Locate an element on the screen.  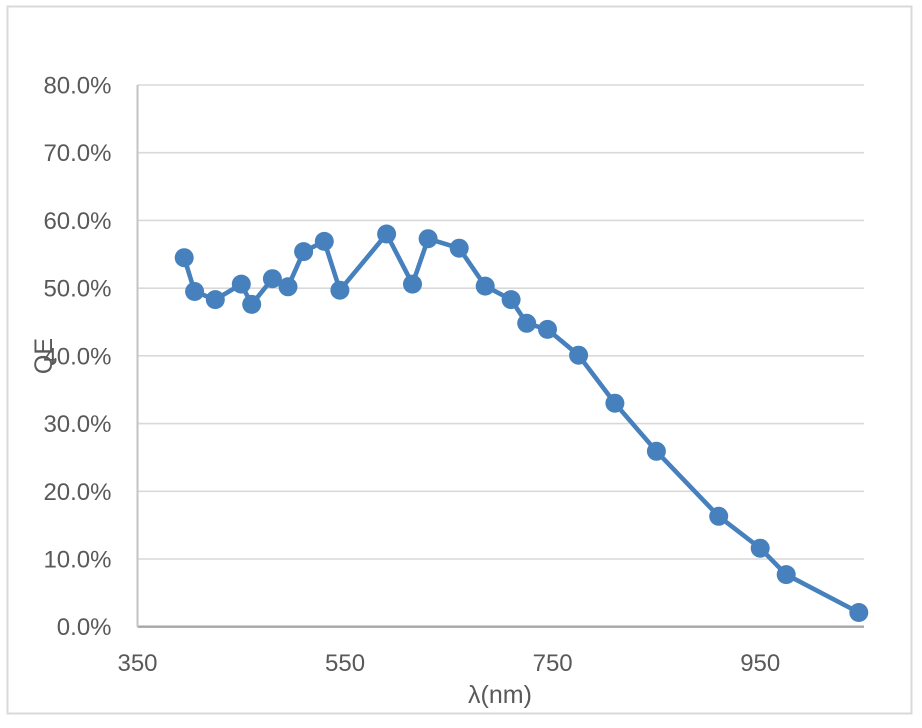
data-point-615nm is located at coordinates (412, 284).